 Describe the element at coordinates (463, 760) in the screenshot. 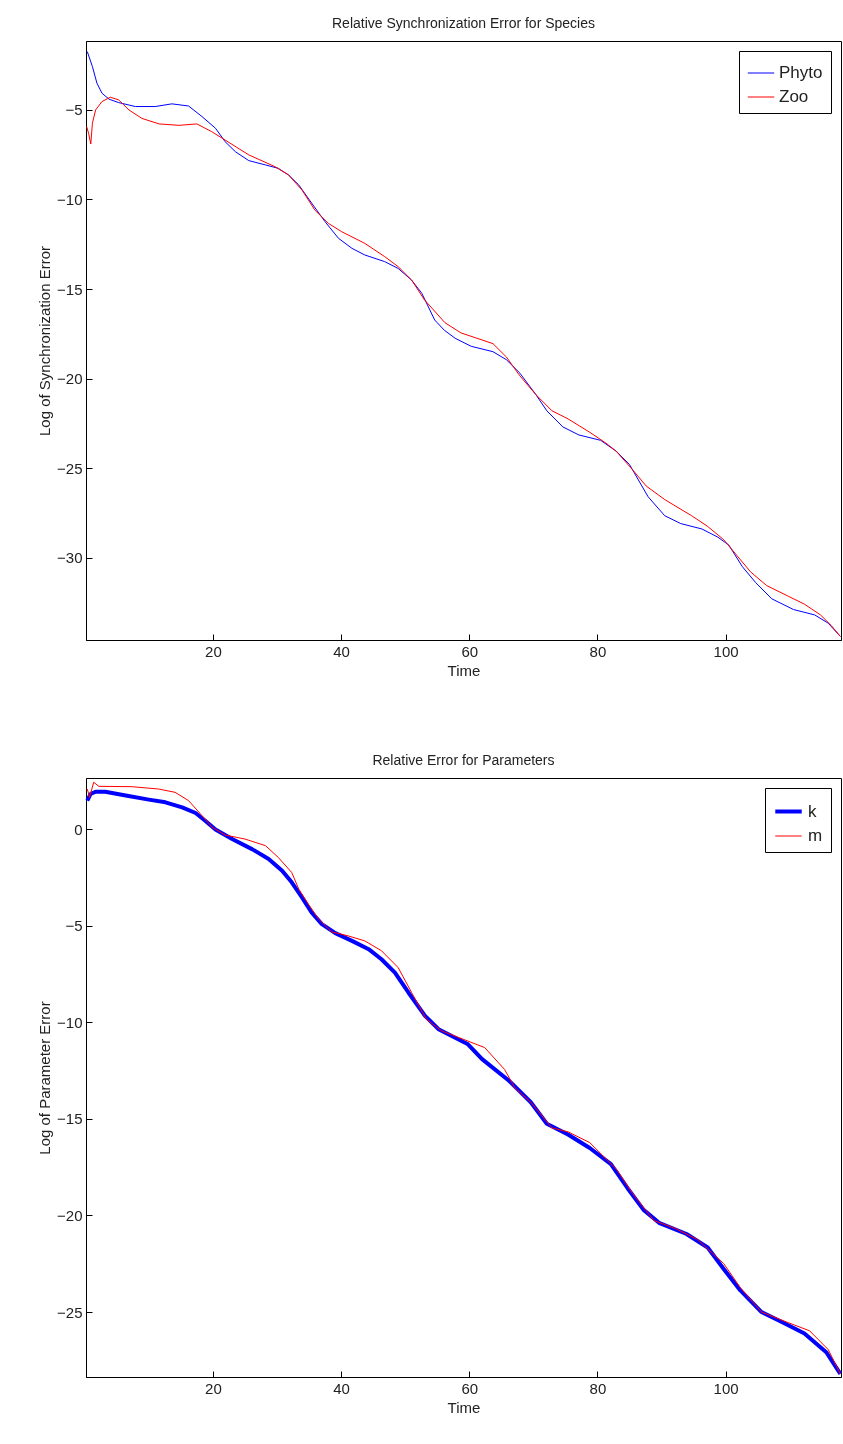

I see `chart-title: Relative Error for Parameters` at that location.